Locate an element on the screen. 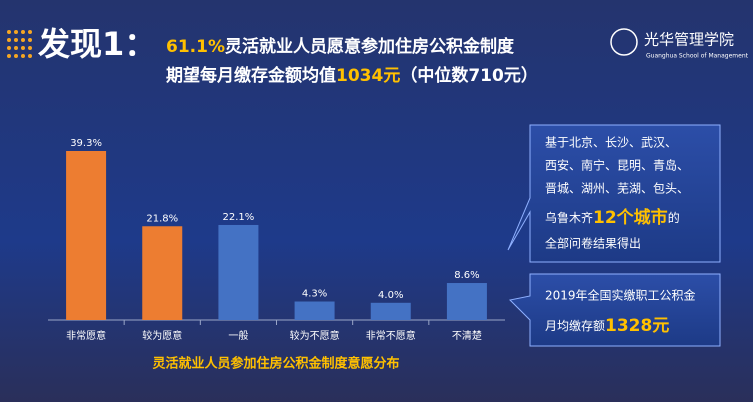  callout-text: 乌鲁木齐 is located at coordinates (569, 217).